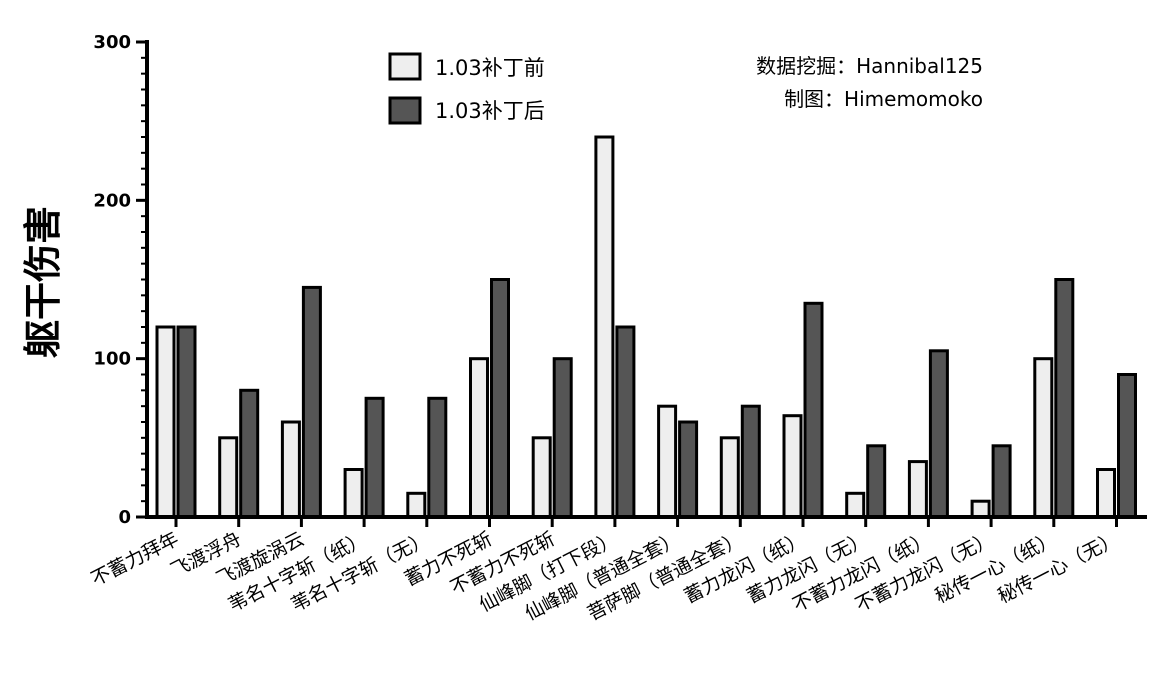 This screenshot has height=690, width=1174. Describe the element at coordinates (405, 110) in the screenshot. I see `legend-swatch-after` at that location.